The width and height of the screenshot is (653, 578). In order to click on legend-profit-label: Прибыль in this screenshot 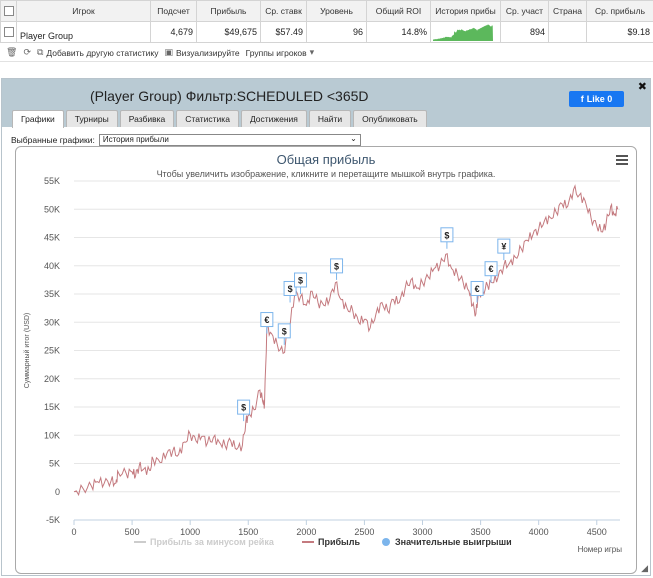, I will do `click(339, 542)`.